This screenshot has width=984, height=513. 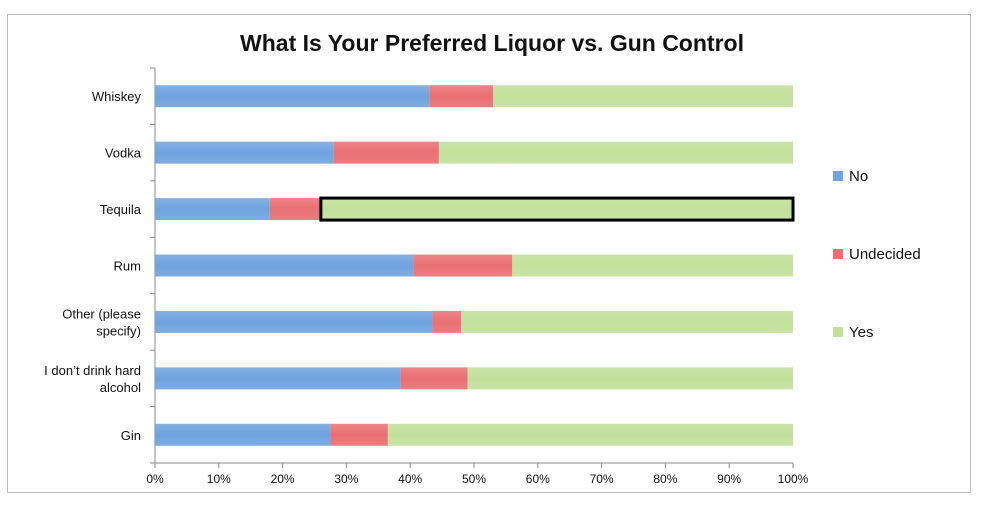 What do you see at coordinates (538, 479) in the screenshot?
I see `x-tick-label: 60%` at bounding box center [538, 479].